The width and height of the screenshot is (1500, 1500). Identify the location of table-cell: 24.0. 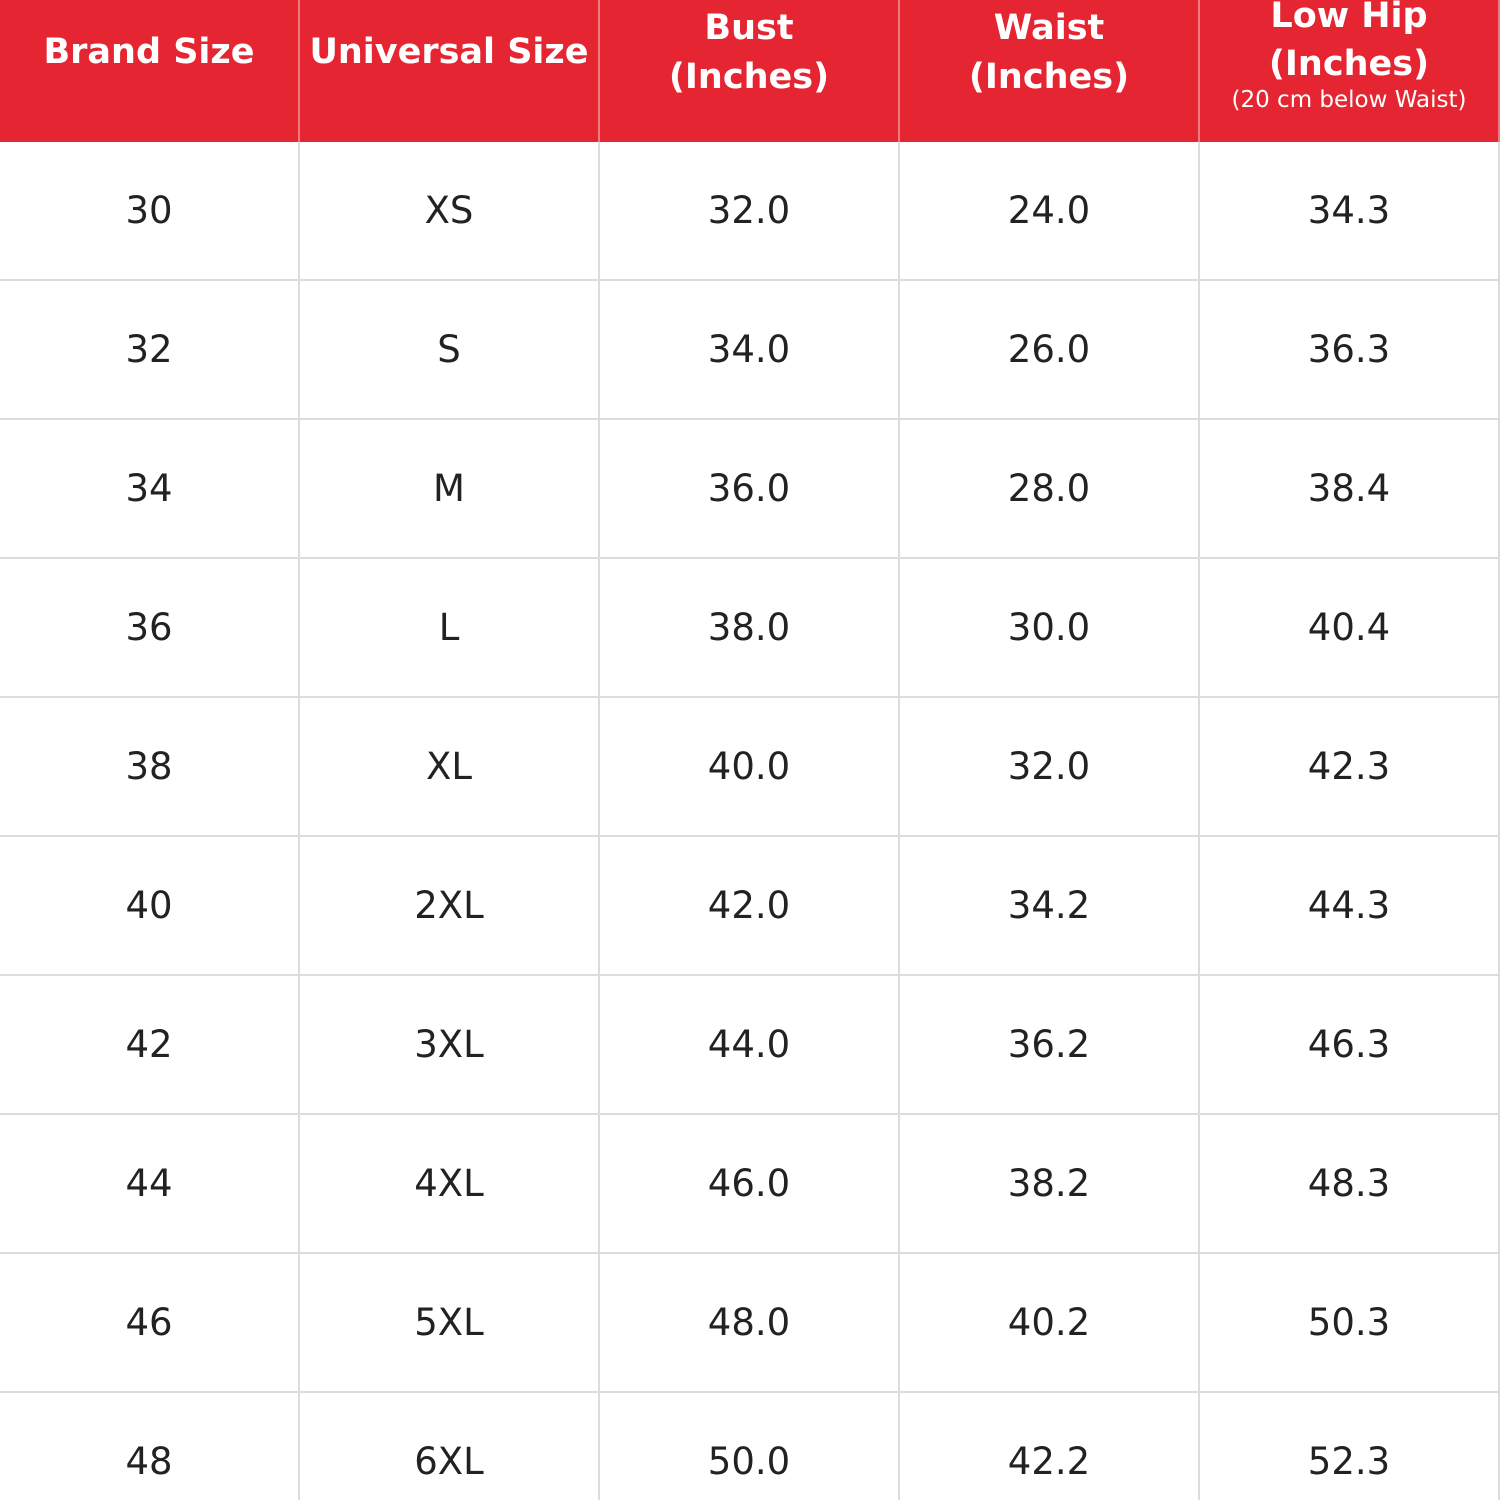
(1050, 211).